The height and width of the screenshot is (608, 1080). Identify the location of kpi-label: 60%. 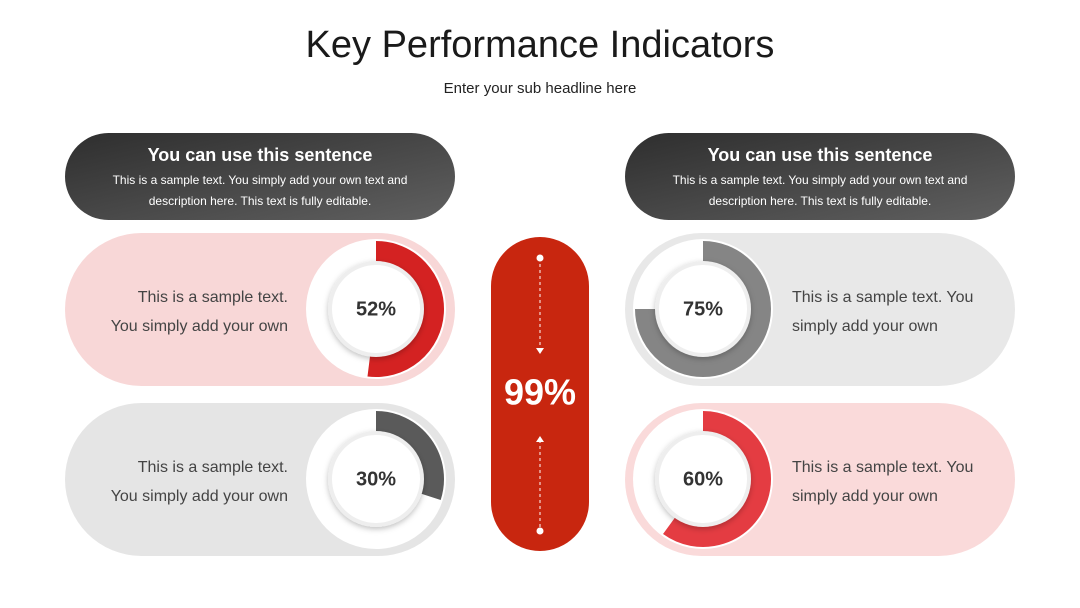
(703, 479).